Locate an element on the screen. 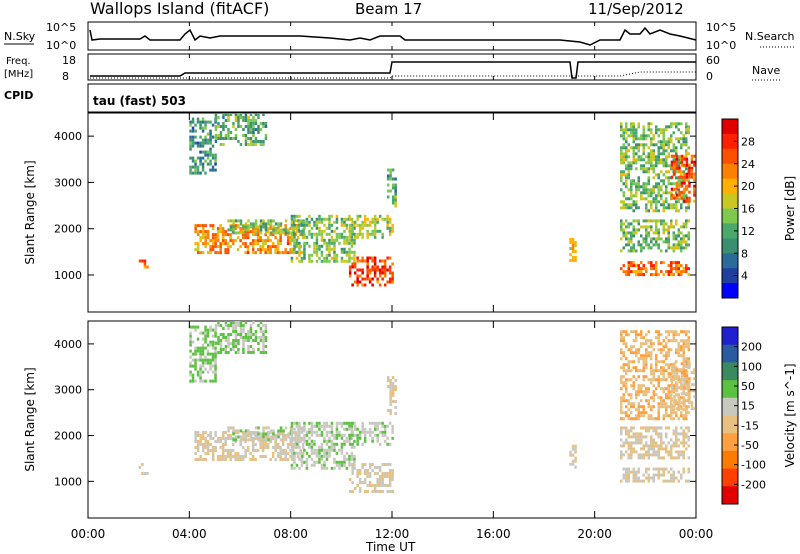 The image size is (800, 554). velocity-ytick-label: 4000 is located at coordinates (68, 344).